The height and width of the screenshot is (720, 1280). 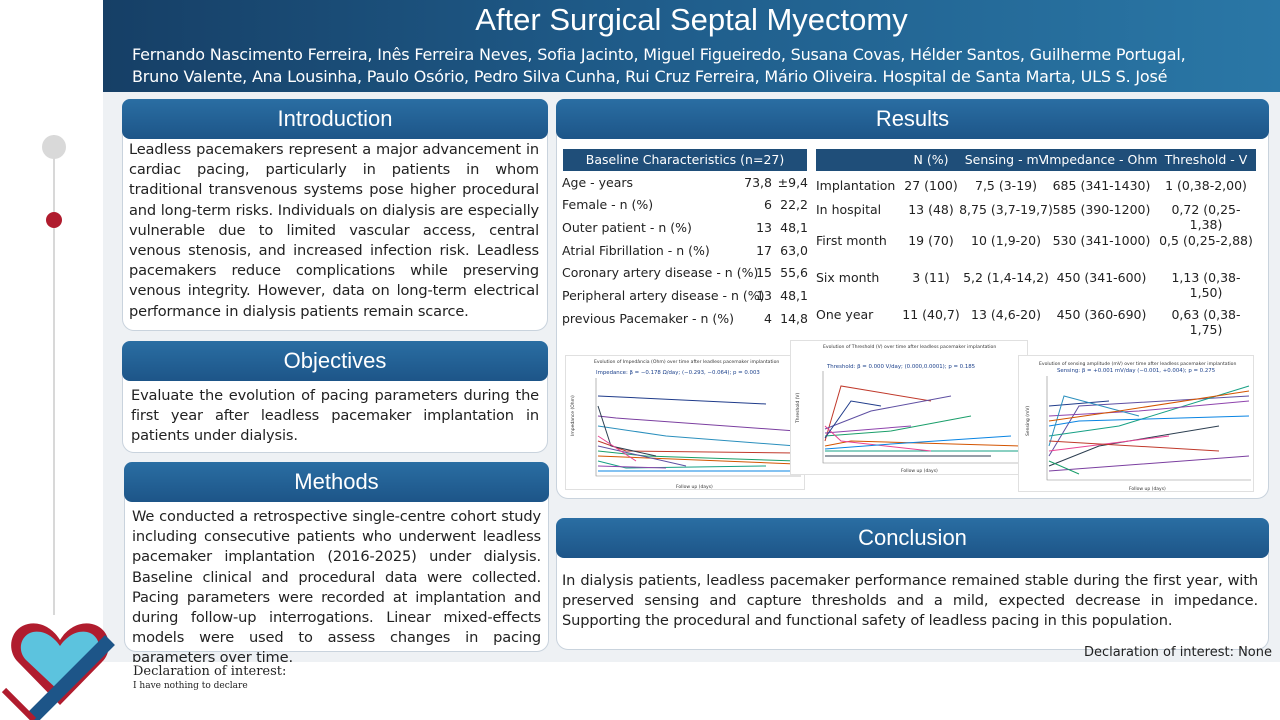 What do you see at coordinates (691, 691) in the screenshot?
I see `footer` at bounding box center [691, 691].